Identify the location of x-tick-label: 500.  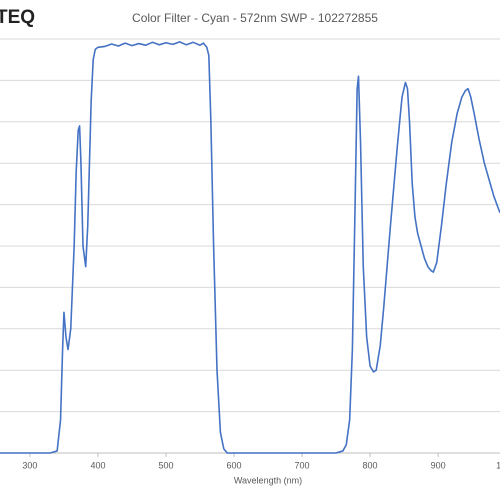
(165, 465).